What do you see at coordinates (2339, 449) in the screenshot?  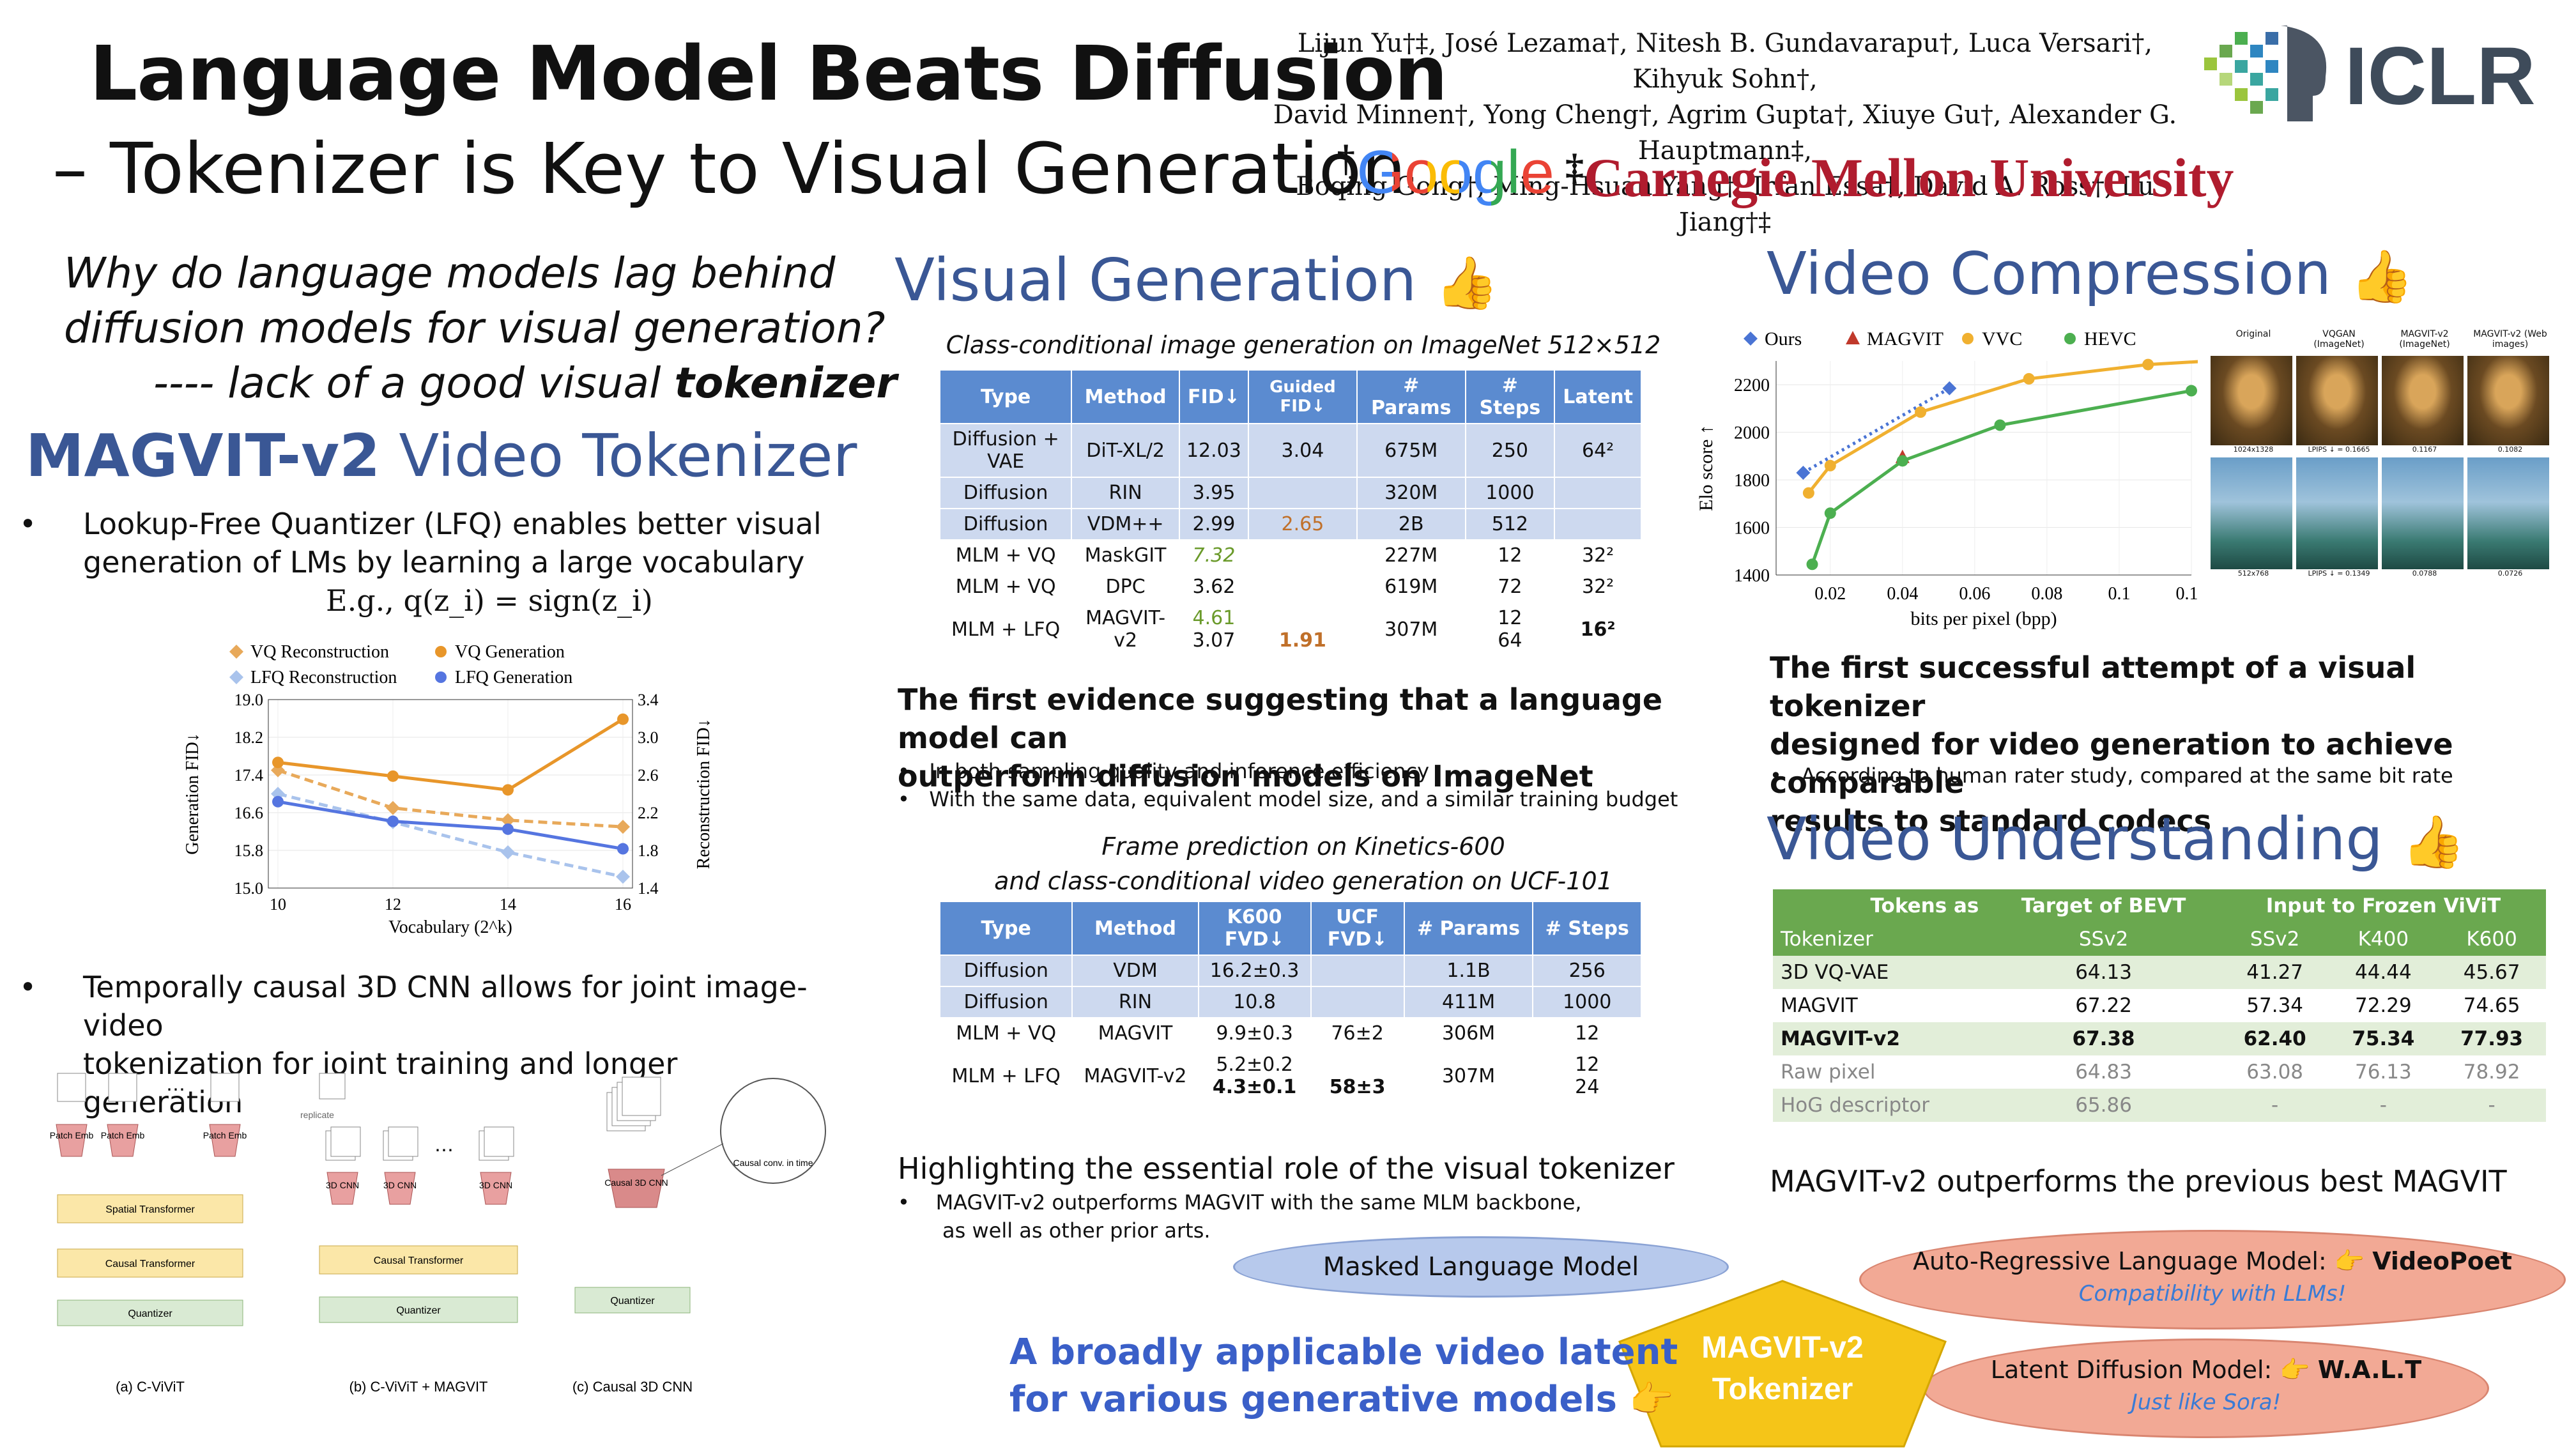 I see `image-metric: LPIPS ↓ = 0.1665` at bounding box center [2339, 449].